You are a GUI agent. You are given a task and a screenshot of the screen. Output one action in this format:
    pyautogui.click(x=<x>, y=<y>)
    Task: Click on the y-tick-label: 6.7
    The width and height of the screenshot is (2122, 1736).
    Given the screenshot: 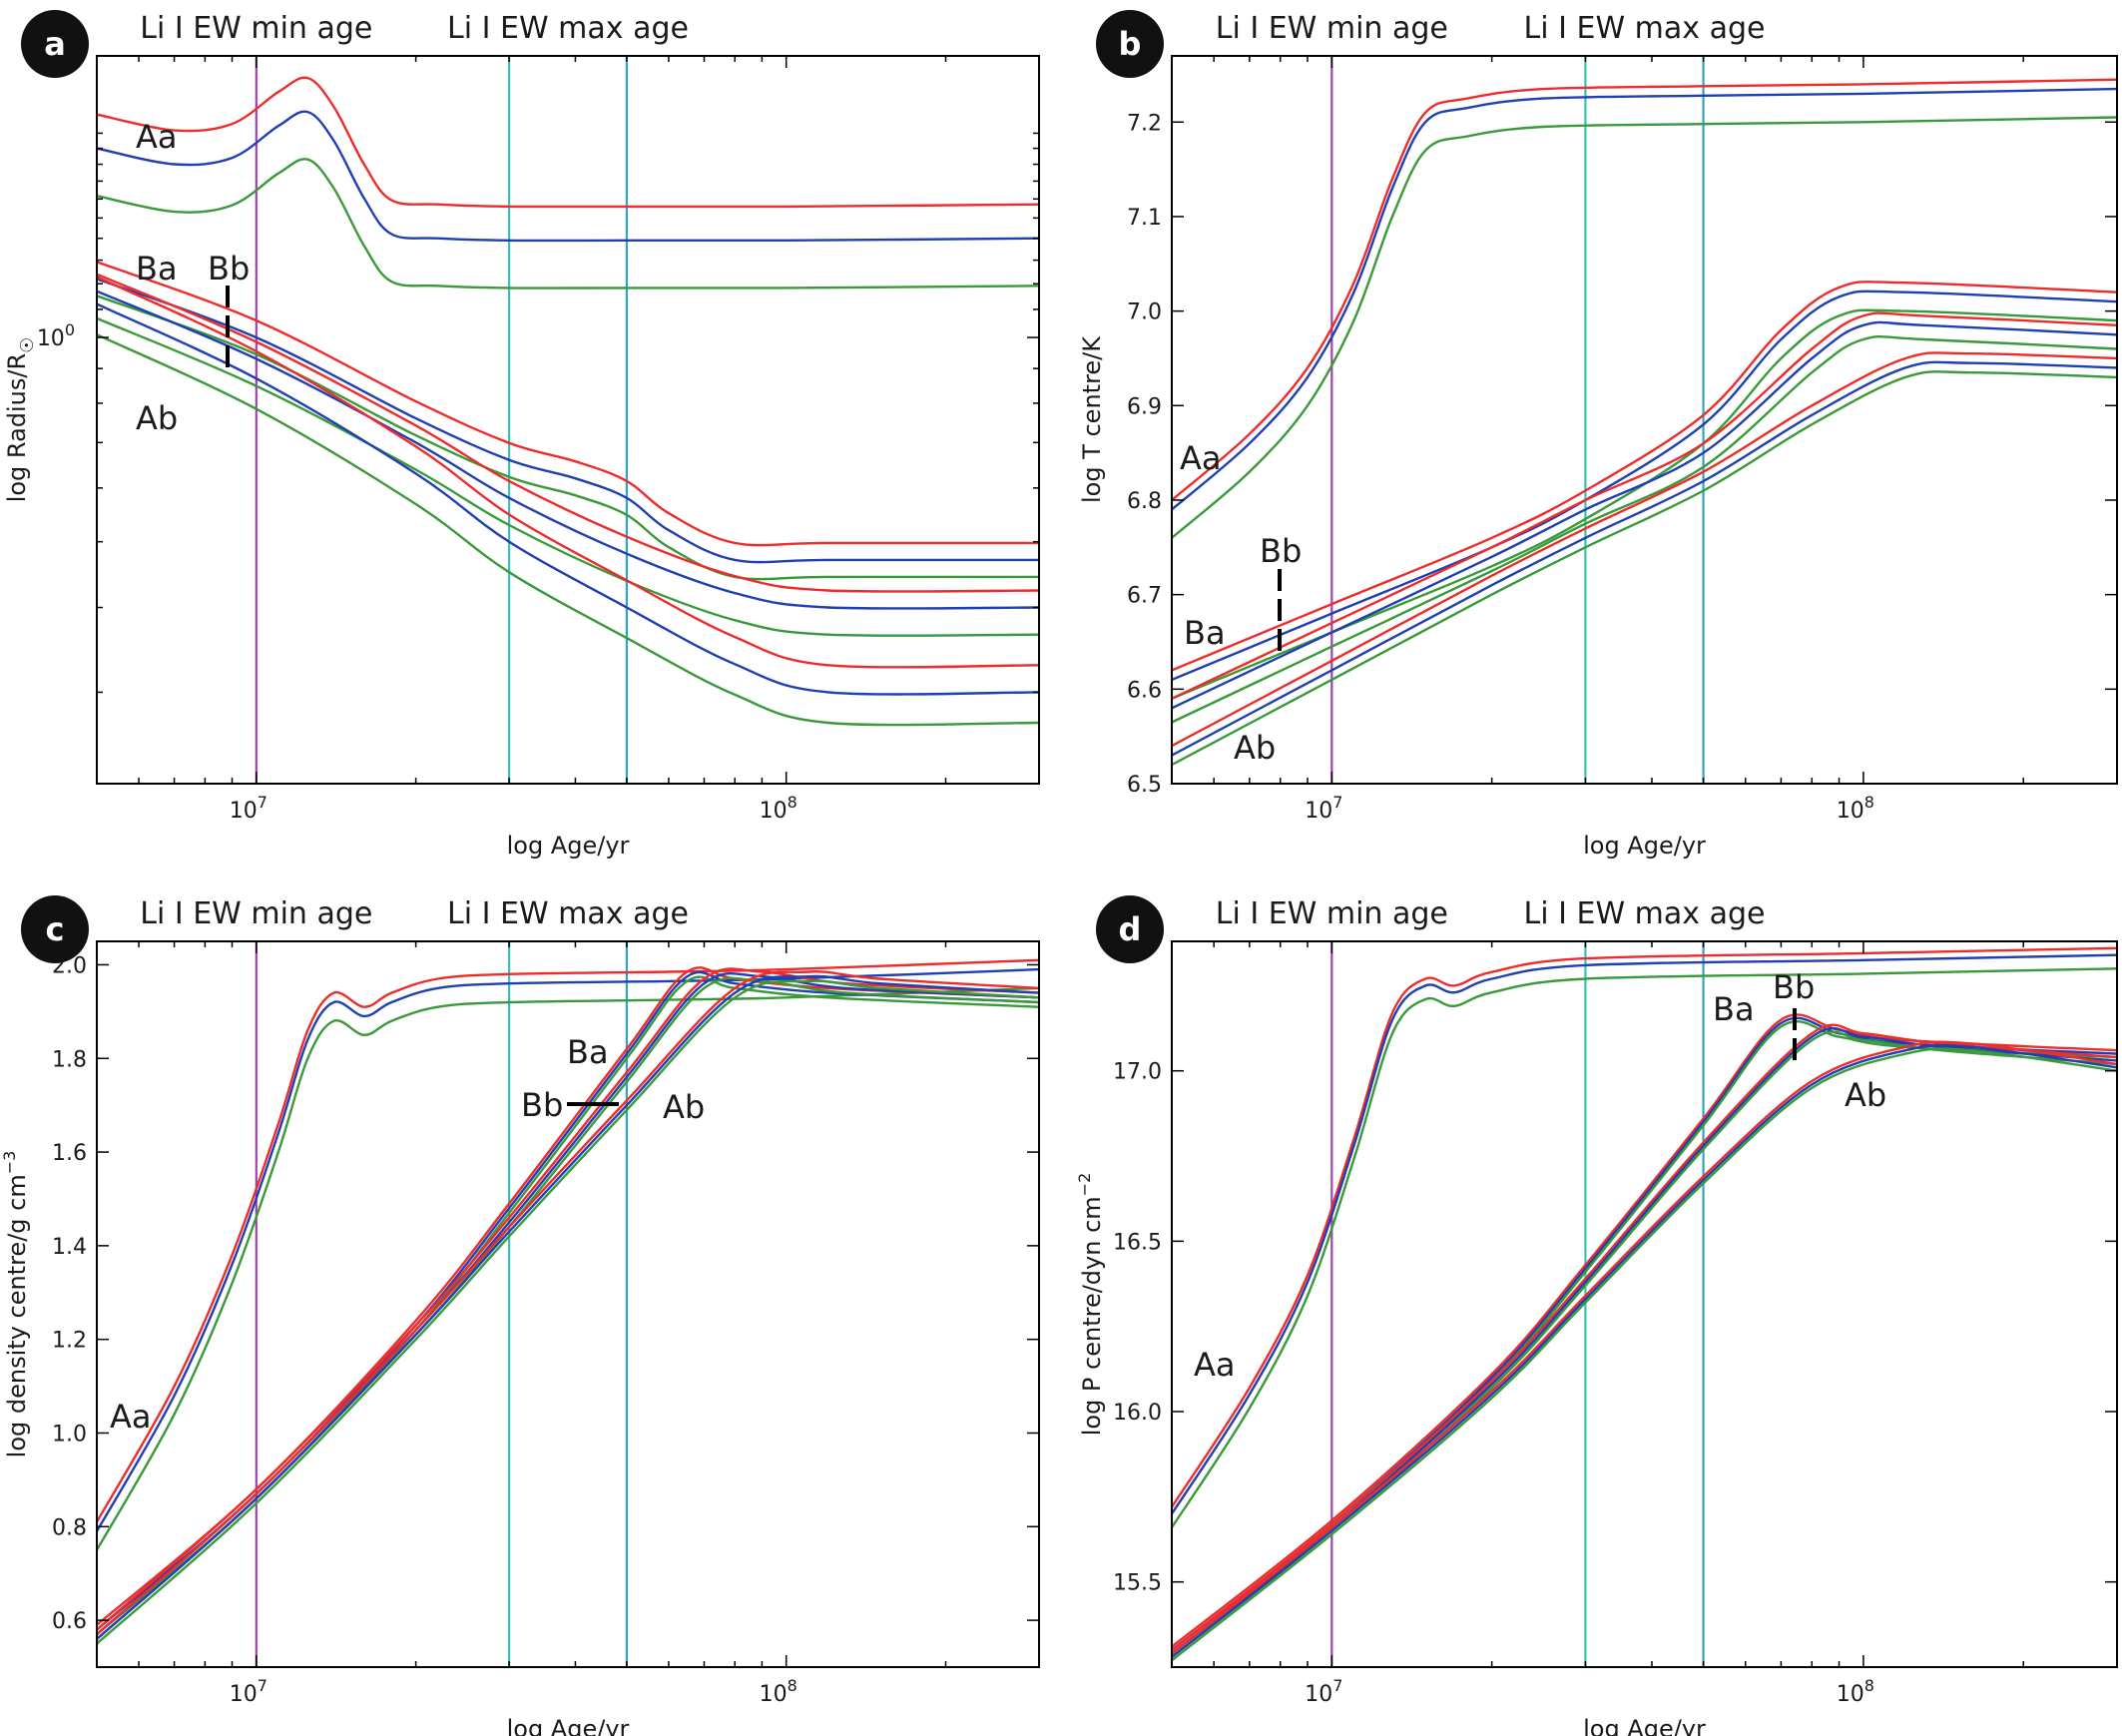 What is the action you would take?
    pyautogui.click(x=1144, y=596)
    